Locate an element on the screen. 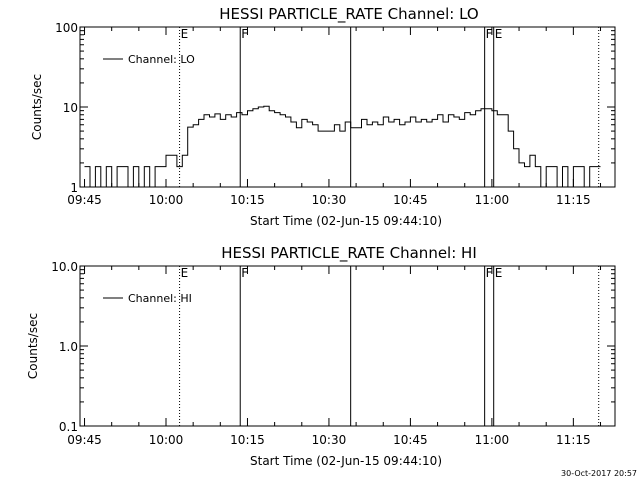 Image resolution: width=640 pixels, height=480 pixels. y-tick-label: 1.0 is located at coordinates (68, 347).